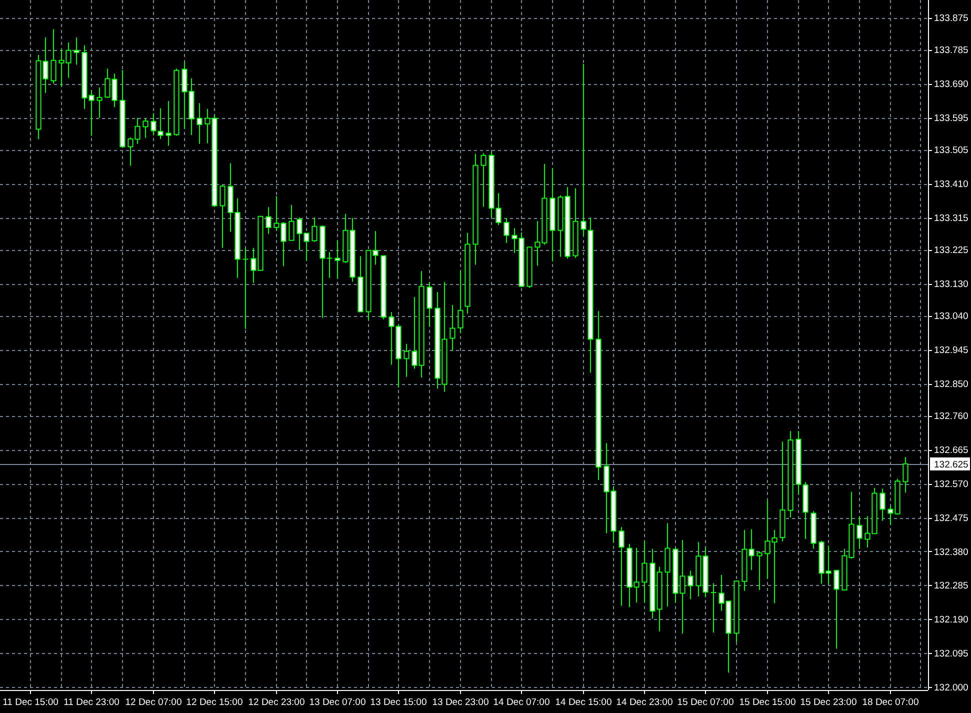 The width and height of the screenshot is (971, 713). What do you see at coordinates (214, 702) in the screenshot?
I see `x-tick-label: 12 Dec 15:00` at bounding box center [214, 702].